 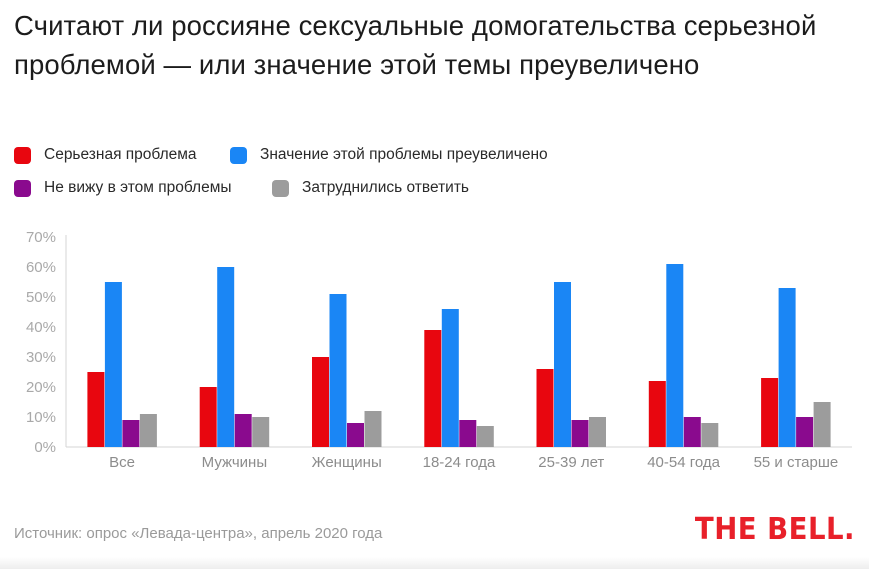 I want to click on x-category-label: 25-39 лет, so click(x=571, y=462).